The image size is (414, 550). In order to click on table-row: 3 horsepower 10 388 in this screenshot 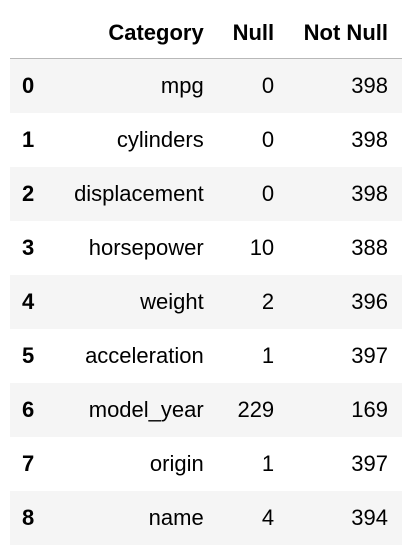, I will do `click(206, 248)`.